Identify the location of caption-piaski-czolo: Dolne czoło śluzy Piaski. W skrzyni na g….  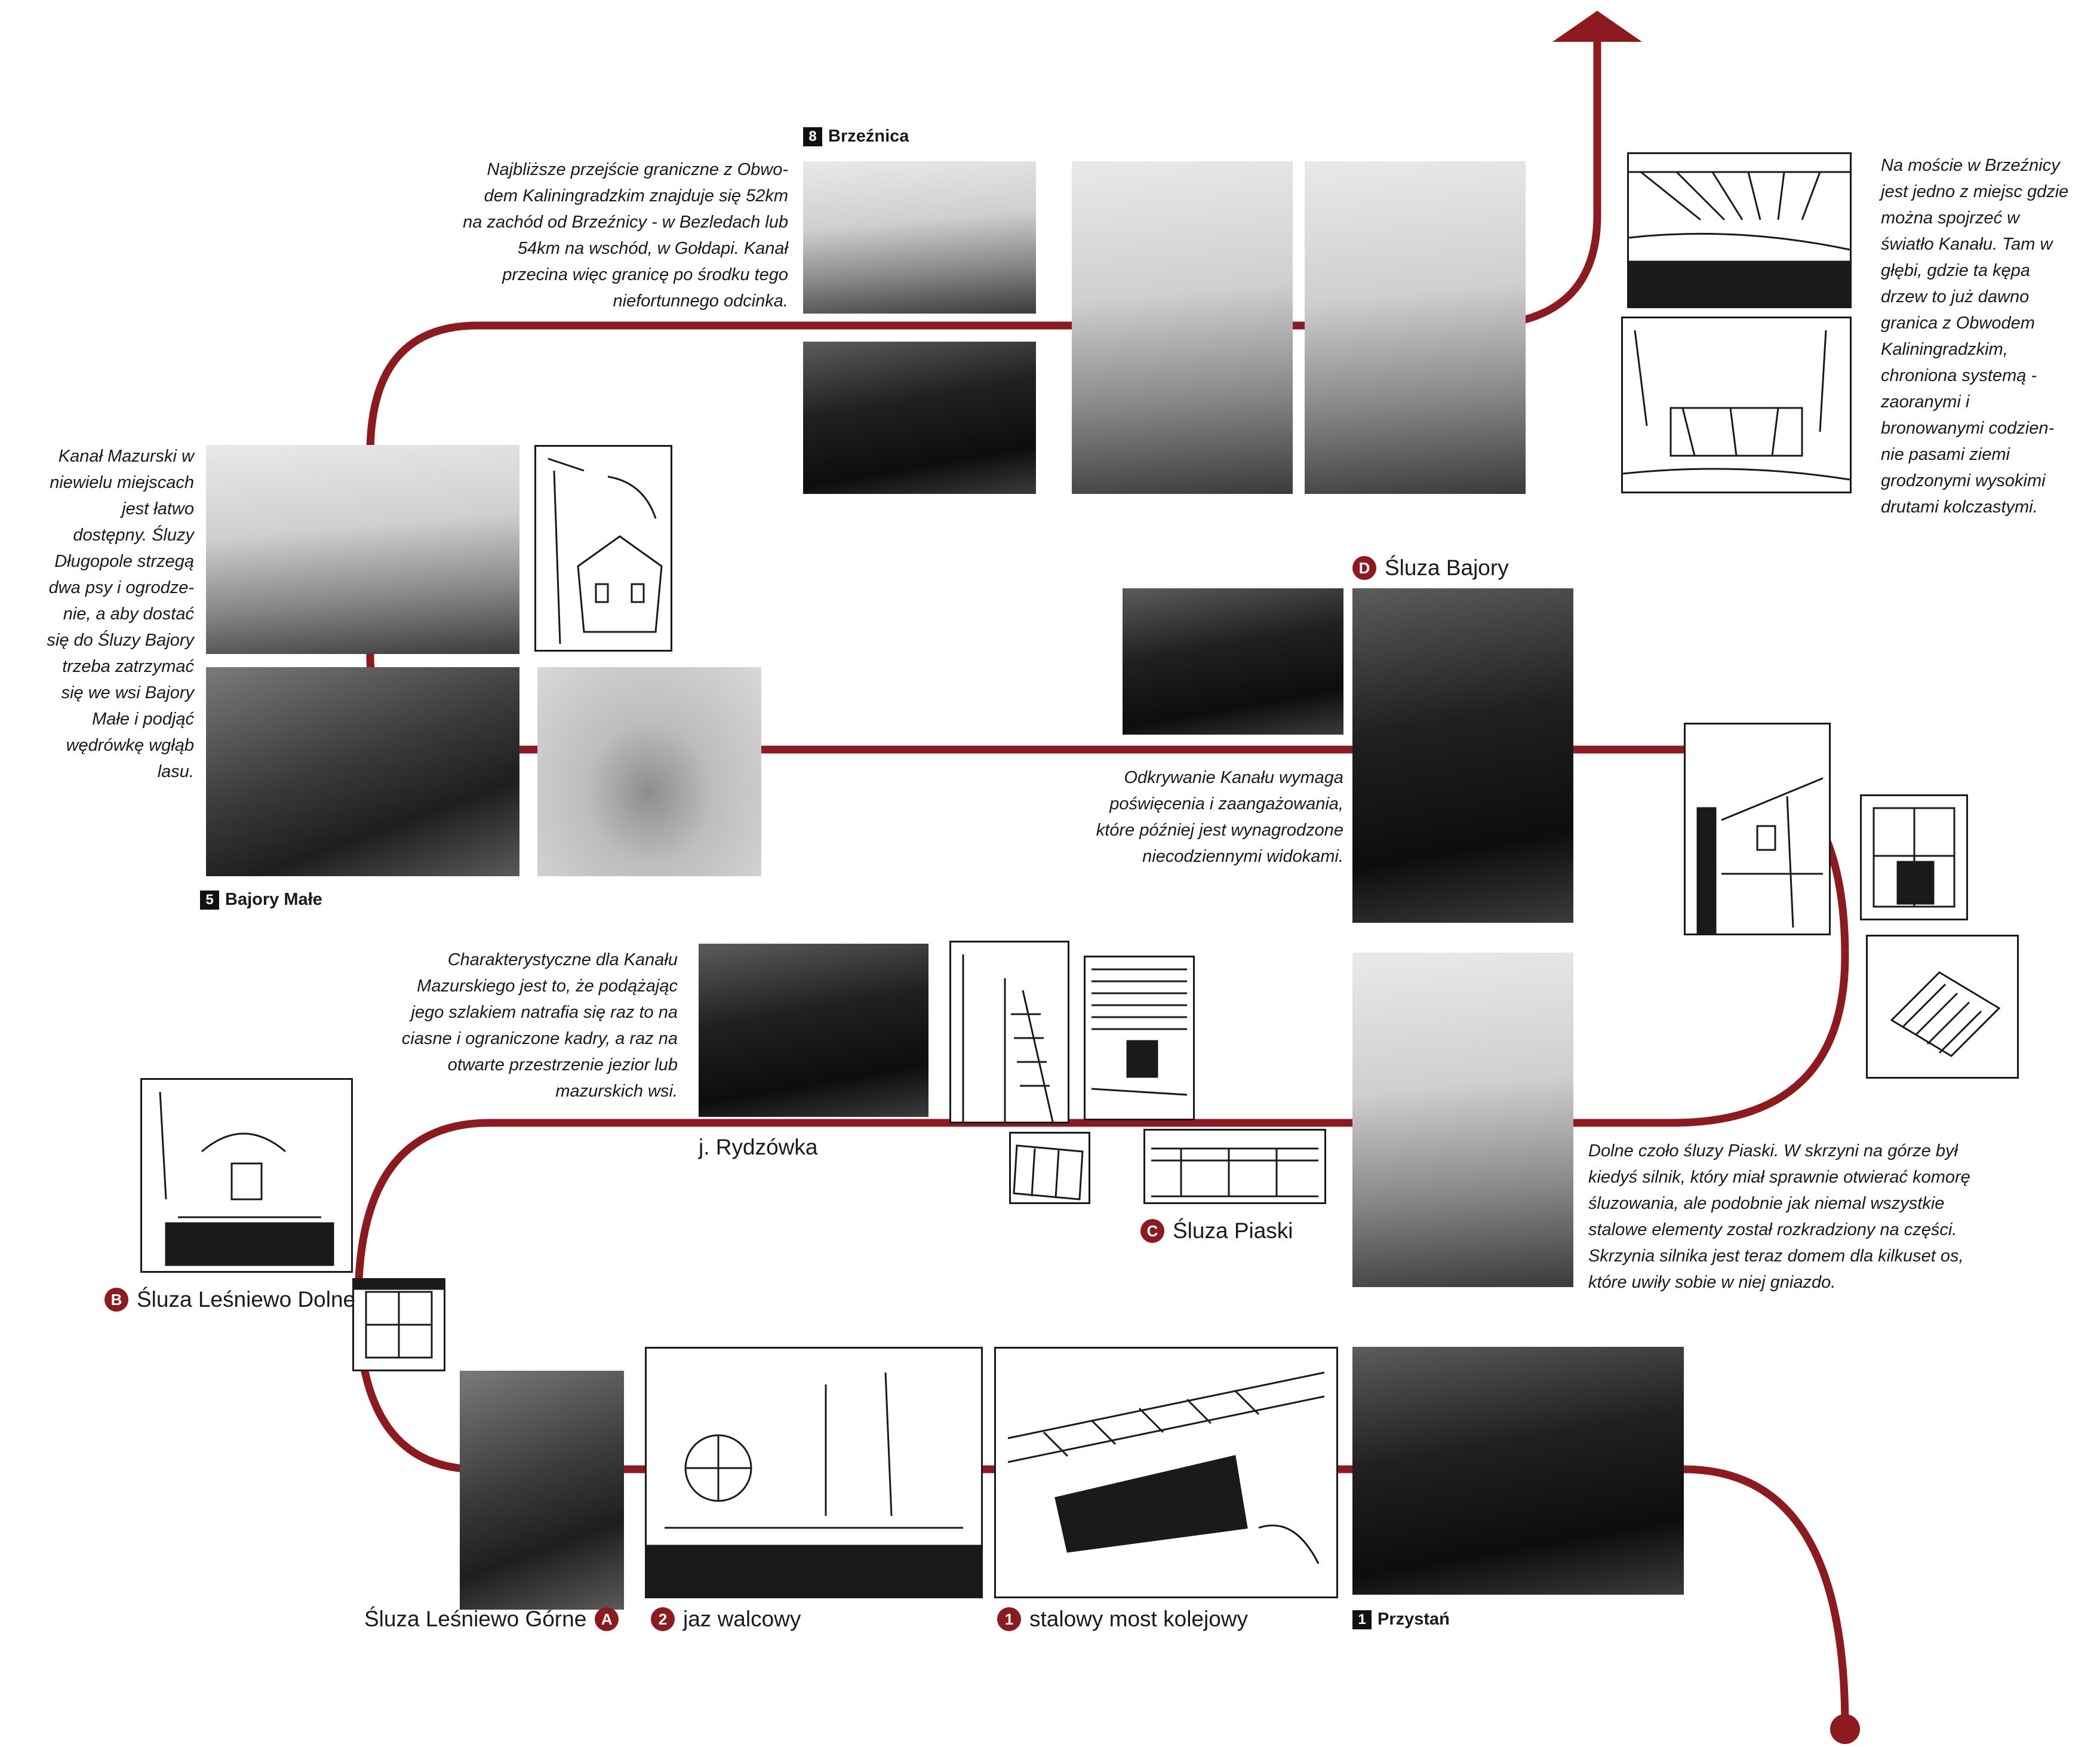
(1815, 1216).